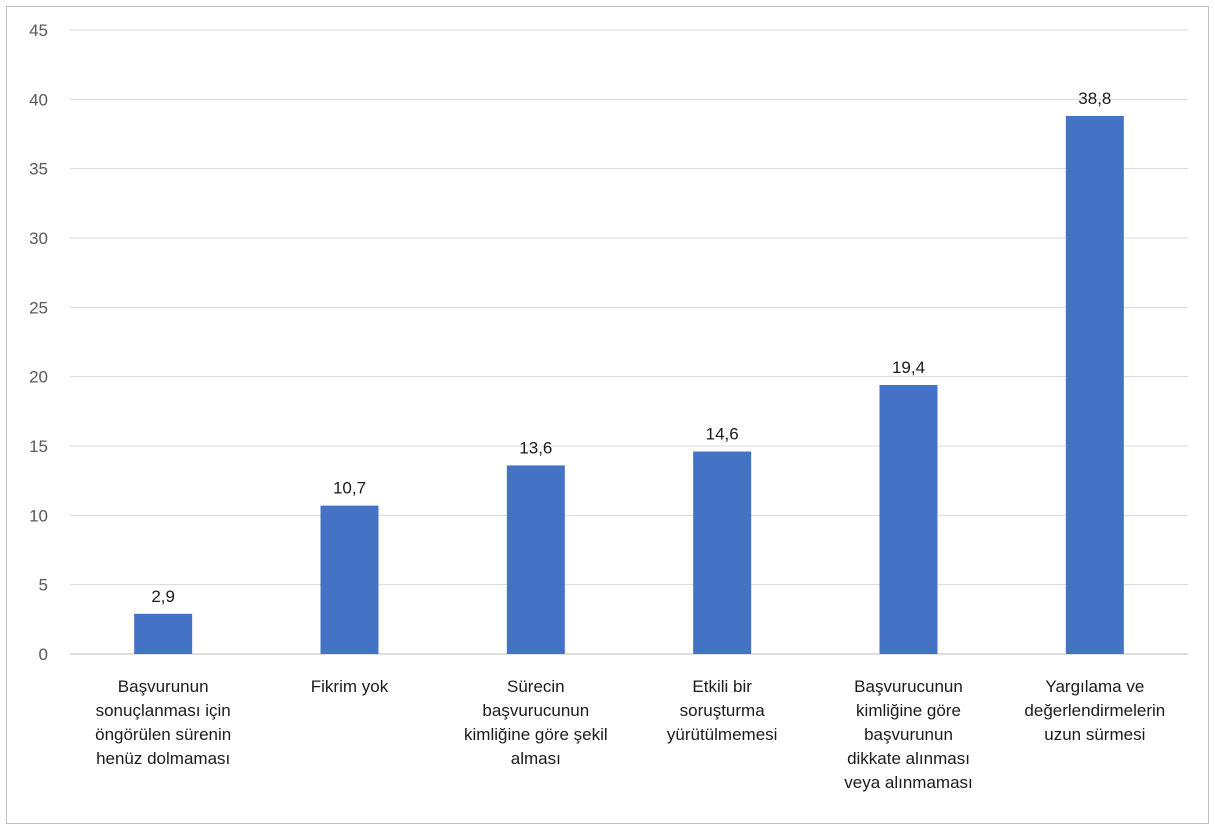 The width and height of the screenshot is (1215, 832). Describe the element at coordinates (38, 446) in the screenshot. I see `y-tick-label: 15` at that location.